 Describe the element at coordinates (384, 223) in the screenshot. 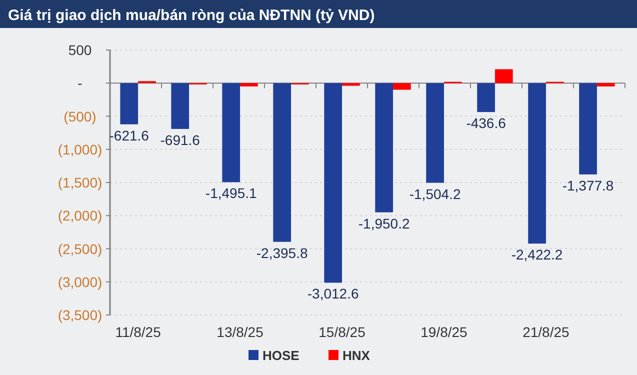

I see `data-label: -1,950.2` at that location.